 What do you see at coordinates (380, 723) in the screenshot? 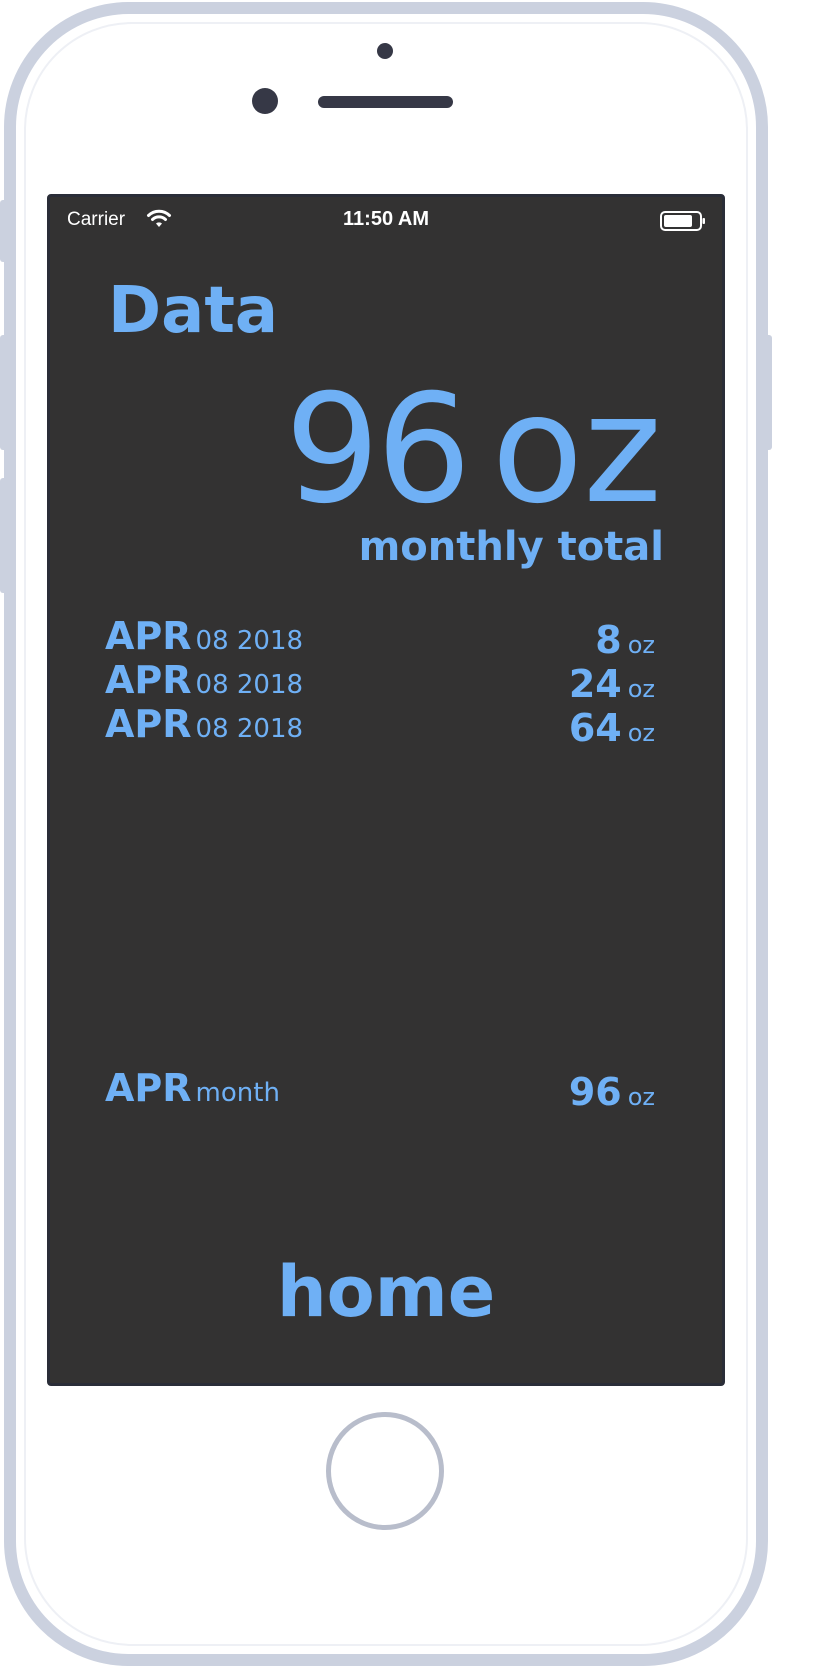
I see `list-item: APR 08 2018 64 oz` at bounding box center [380, 723].